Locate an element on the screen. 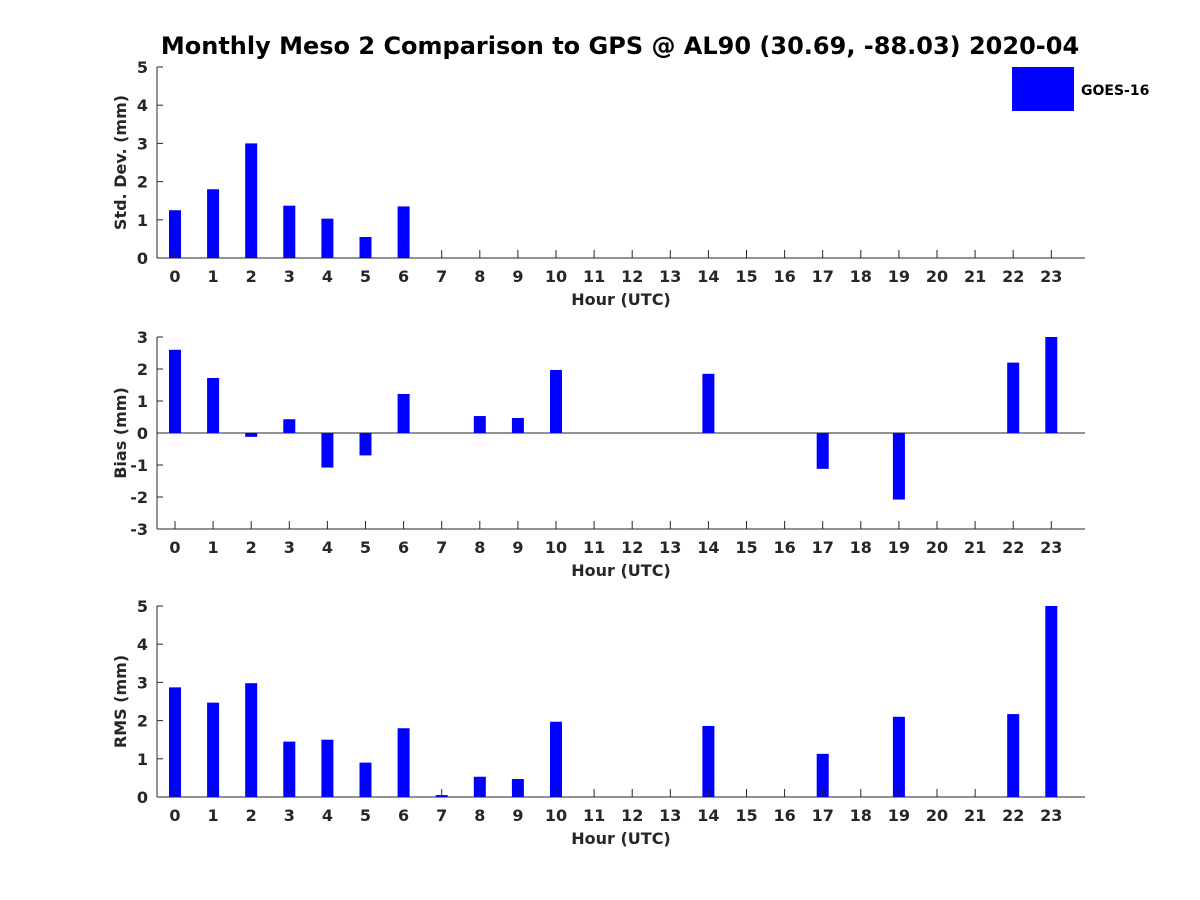  y-tick-label: 1 is located at coordinates (142, 401).